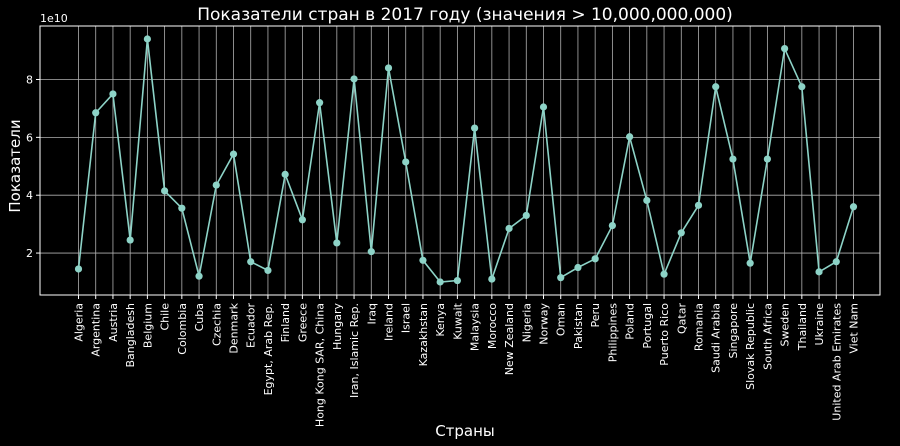  I want to click on x-tick-label: Argentina, so click(96, 330).